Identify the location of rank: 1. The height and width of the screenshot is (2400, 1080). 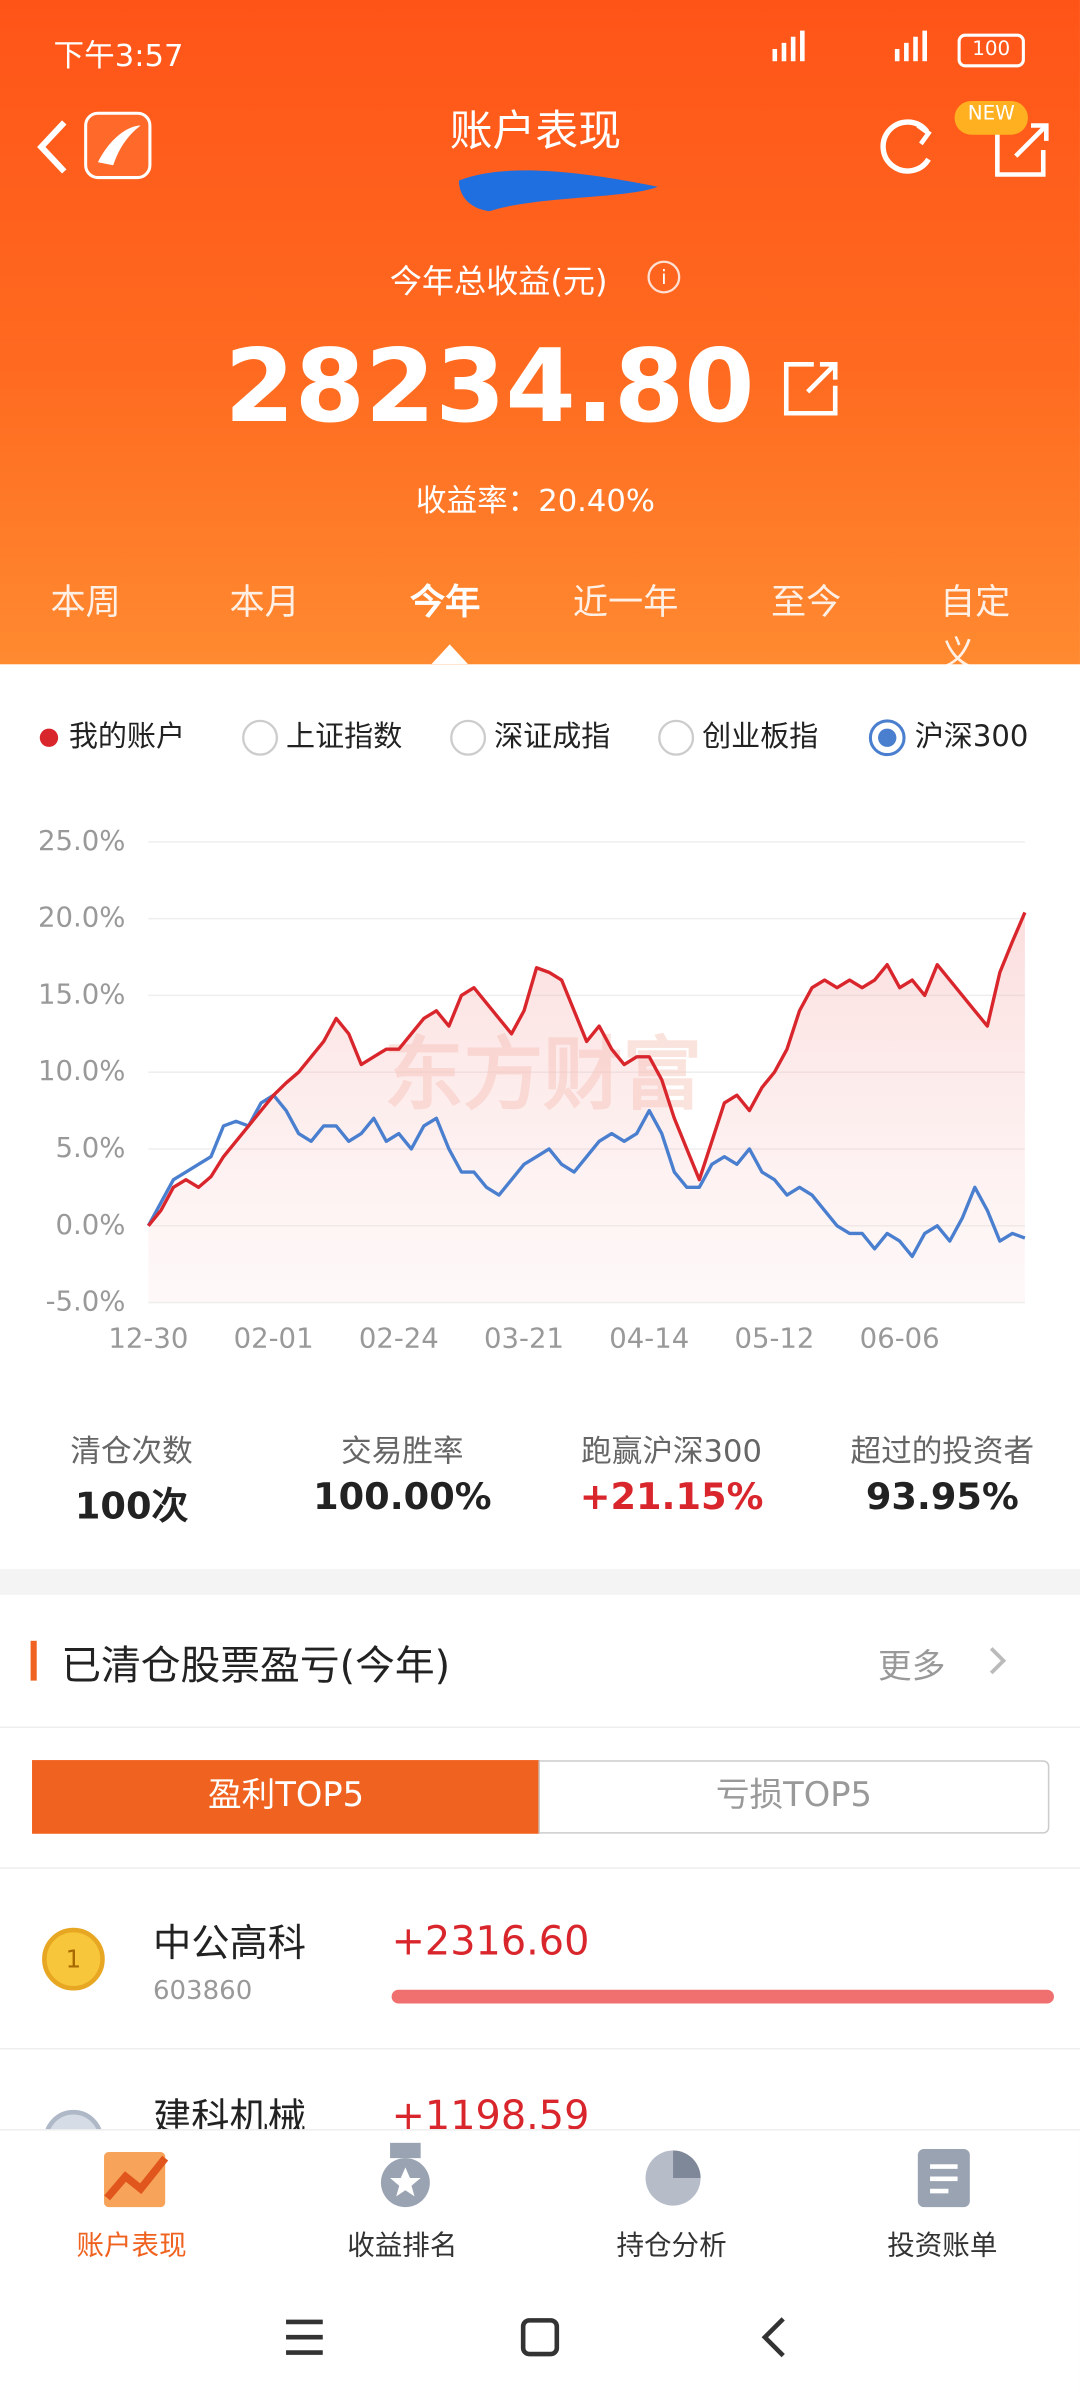
(74, 1959).